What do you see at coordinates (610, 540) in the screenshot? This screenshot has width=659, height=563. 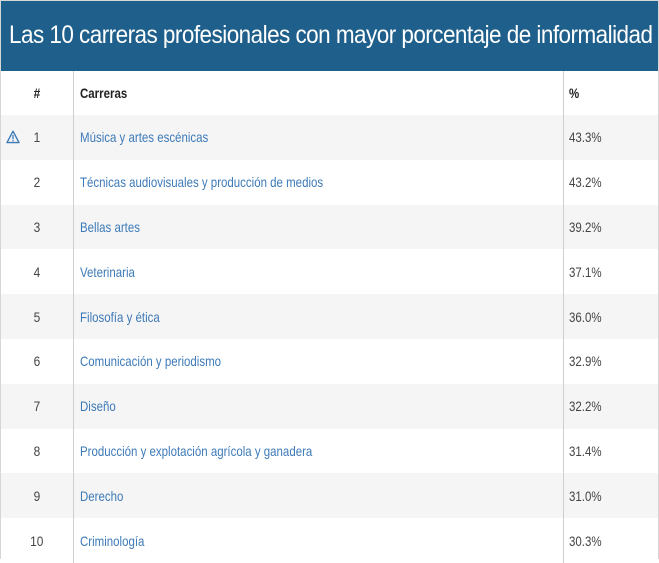 I see `percent-cell: 30.3%` at bounding box center [610, 540].